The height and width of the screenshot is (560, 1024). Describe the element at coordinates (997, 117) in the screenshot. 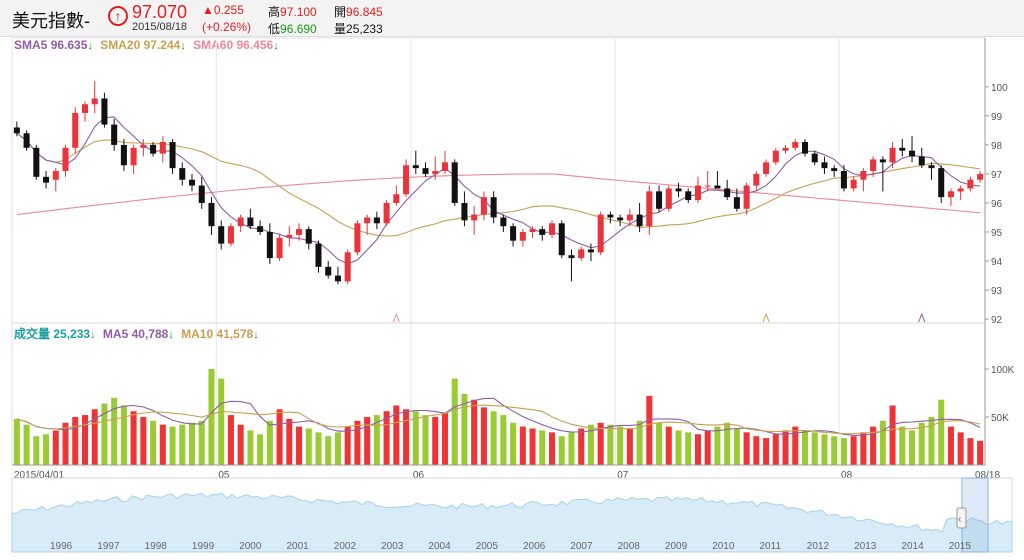

I see `price-tick-label: 99` at that location.